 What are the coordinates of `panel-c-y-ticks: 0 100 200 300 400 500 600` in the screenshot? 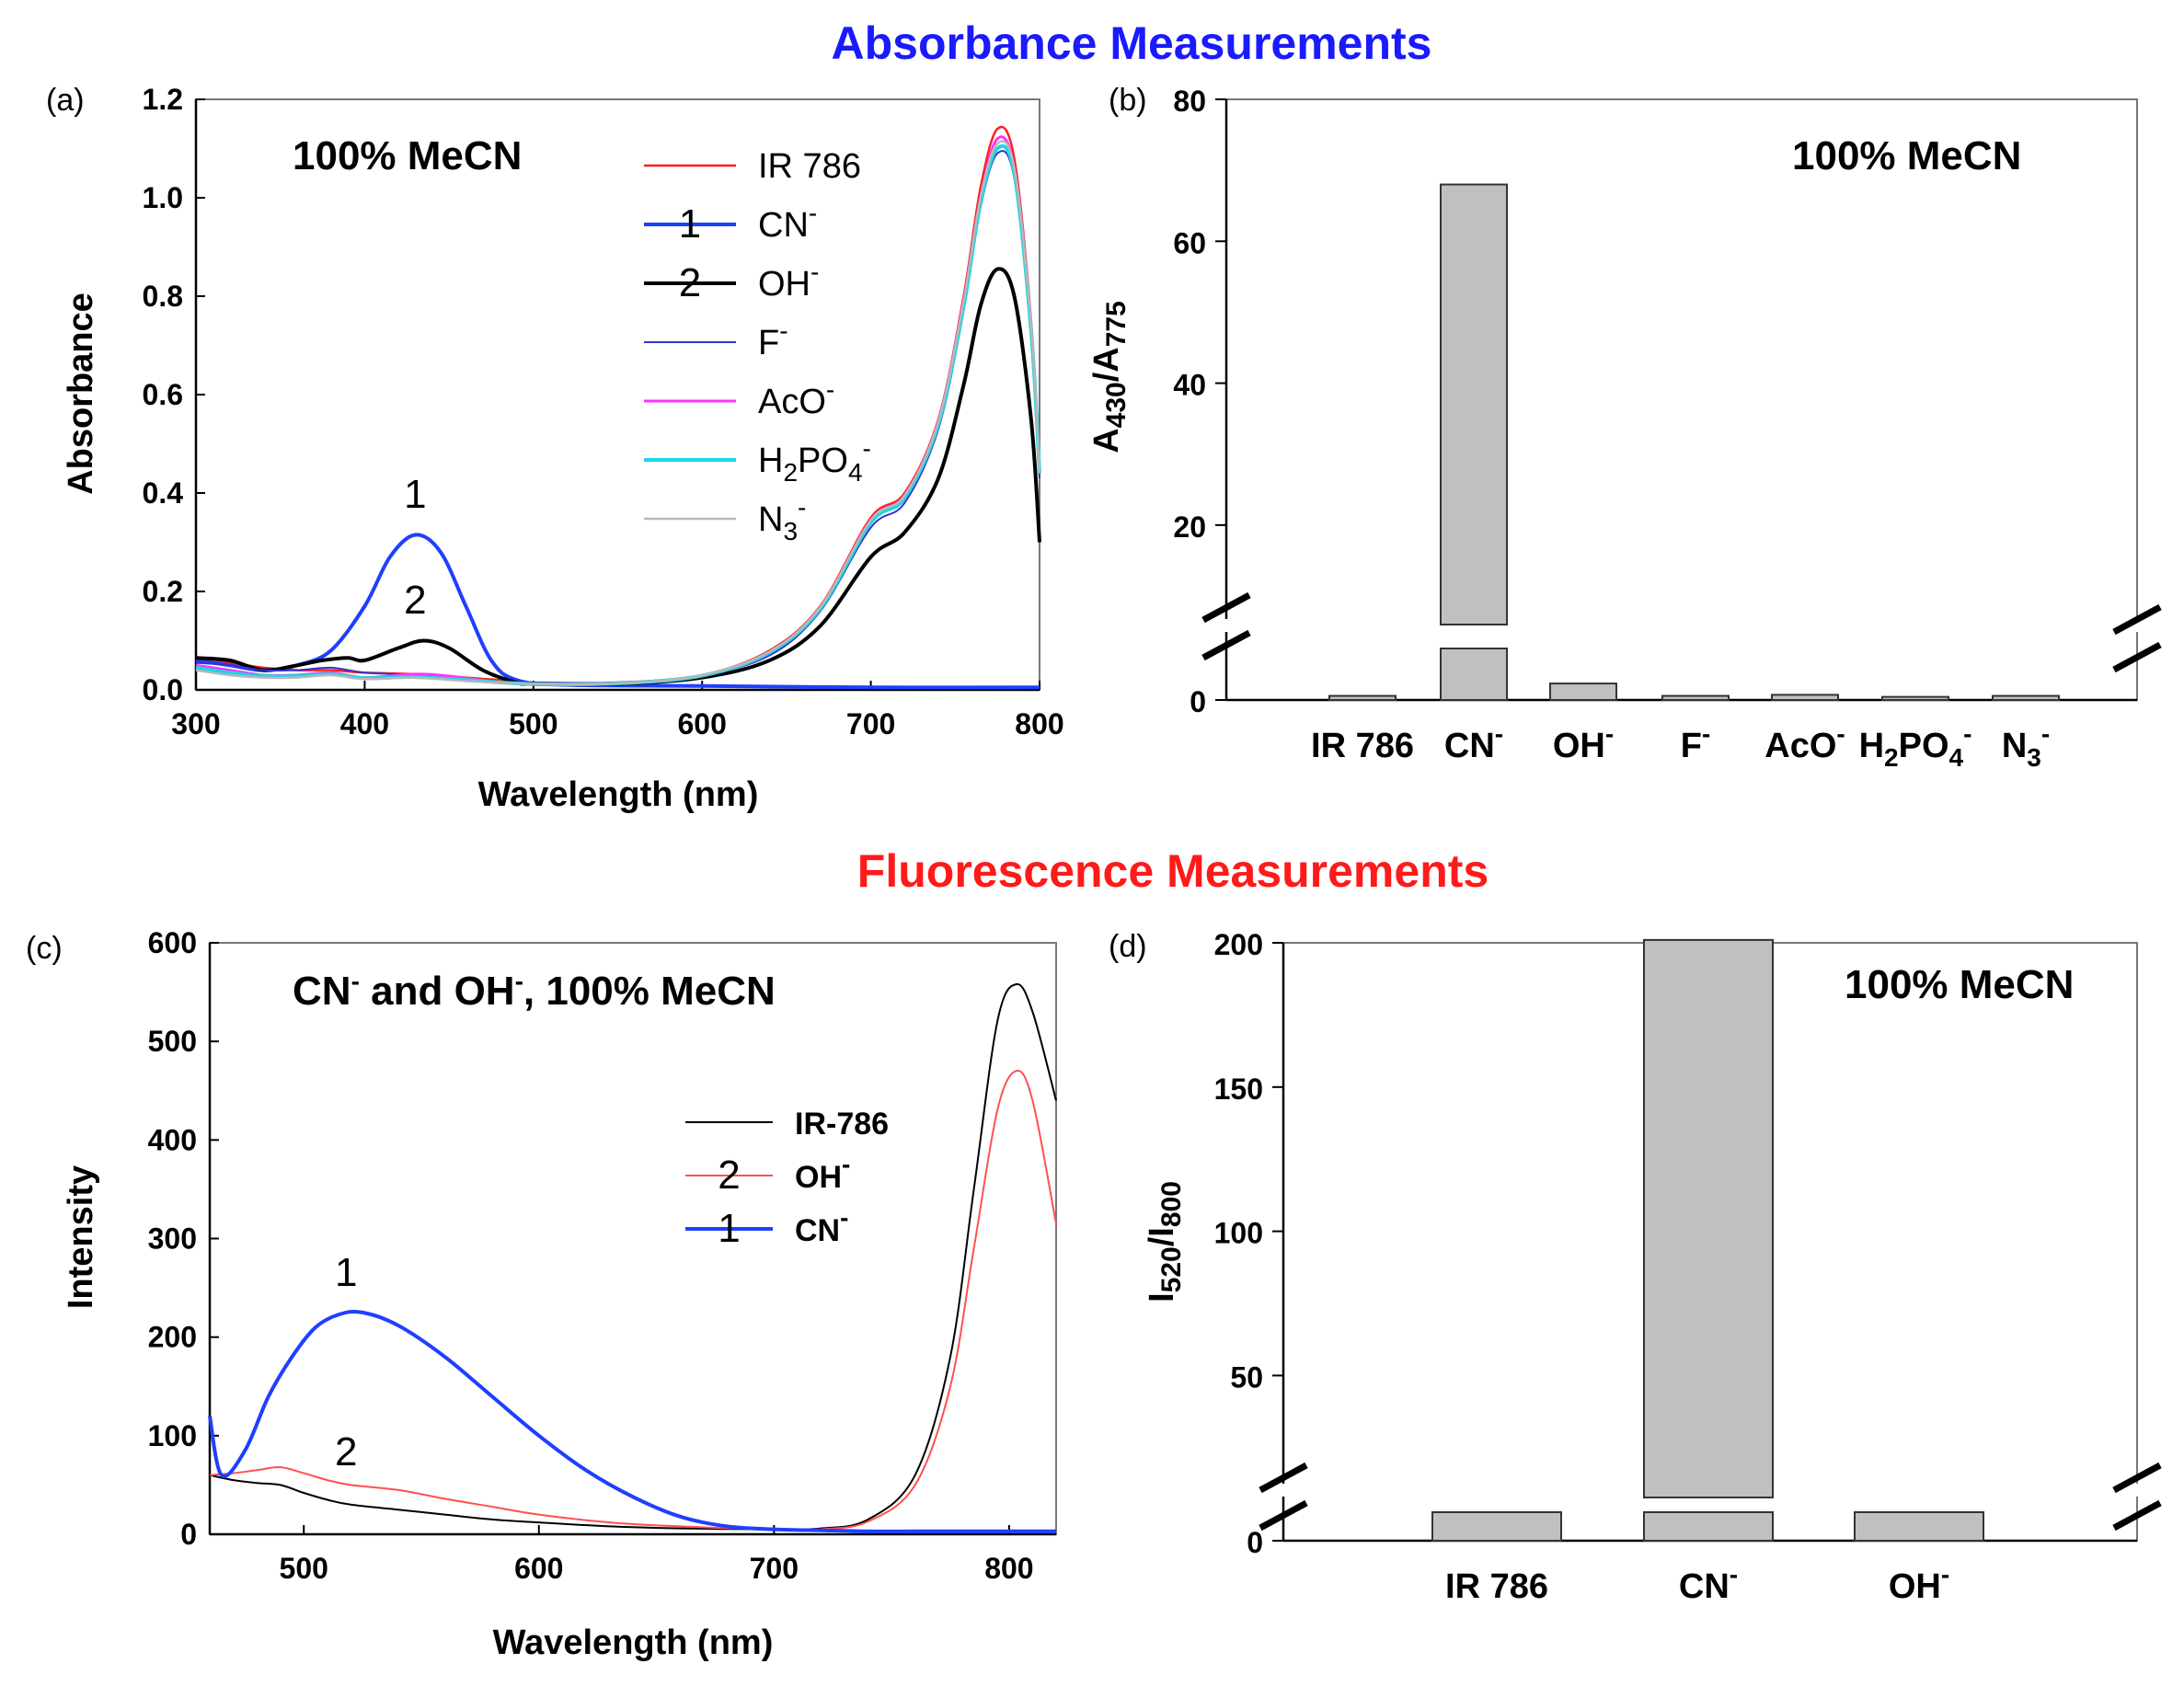 It's located at (183, 1238).